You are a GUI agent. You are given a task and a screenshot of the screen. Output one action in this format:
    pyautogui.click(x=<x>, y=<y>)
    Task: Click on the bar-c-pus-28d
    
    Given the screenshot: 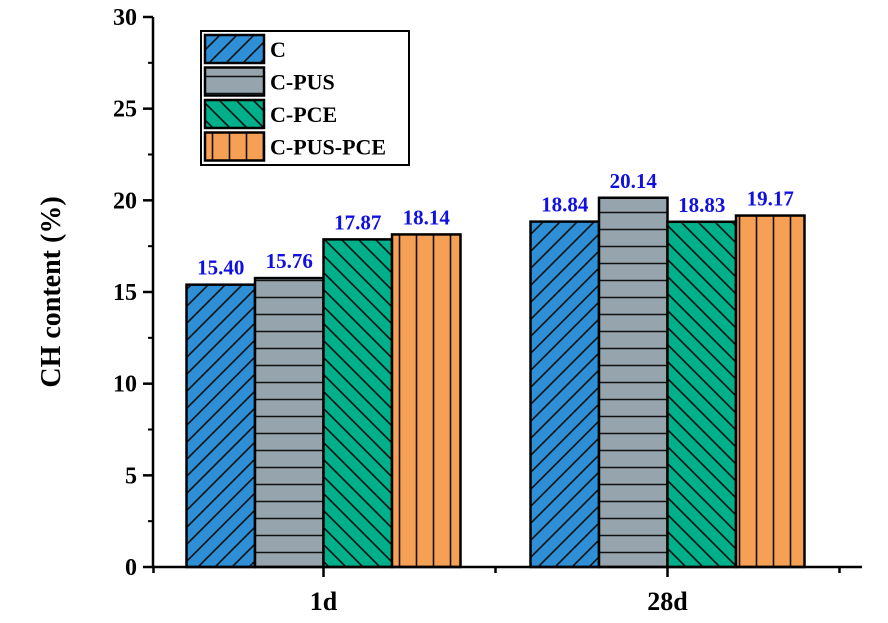 What is the action you would take?
    pyautogui.click(x=633, y=382)
    